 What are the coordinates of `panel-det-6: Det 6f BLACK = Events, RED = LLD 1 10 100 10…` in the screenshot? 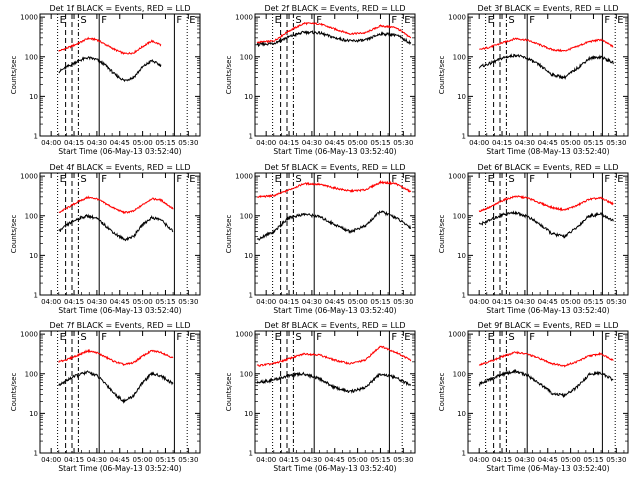 It's located at (533, 239).